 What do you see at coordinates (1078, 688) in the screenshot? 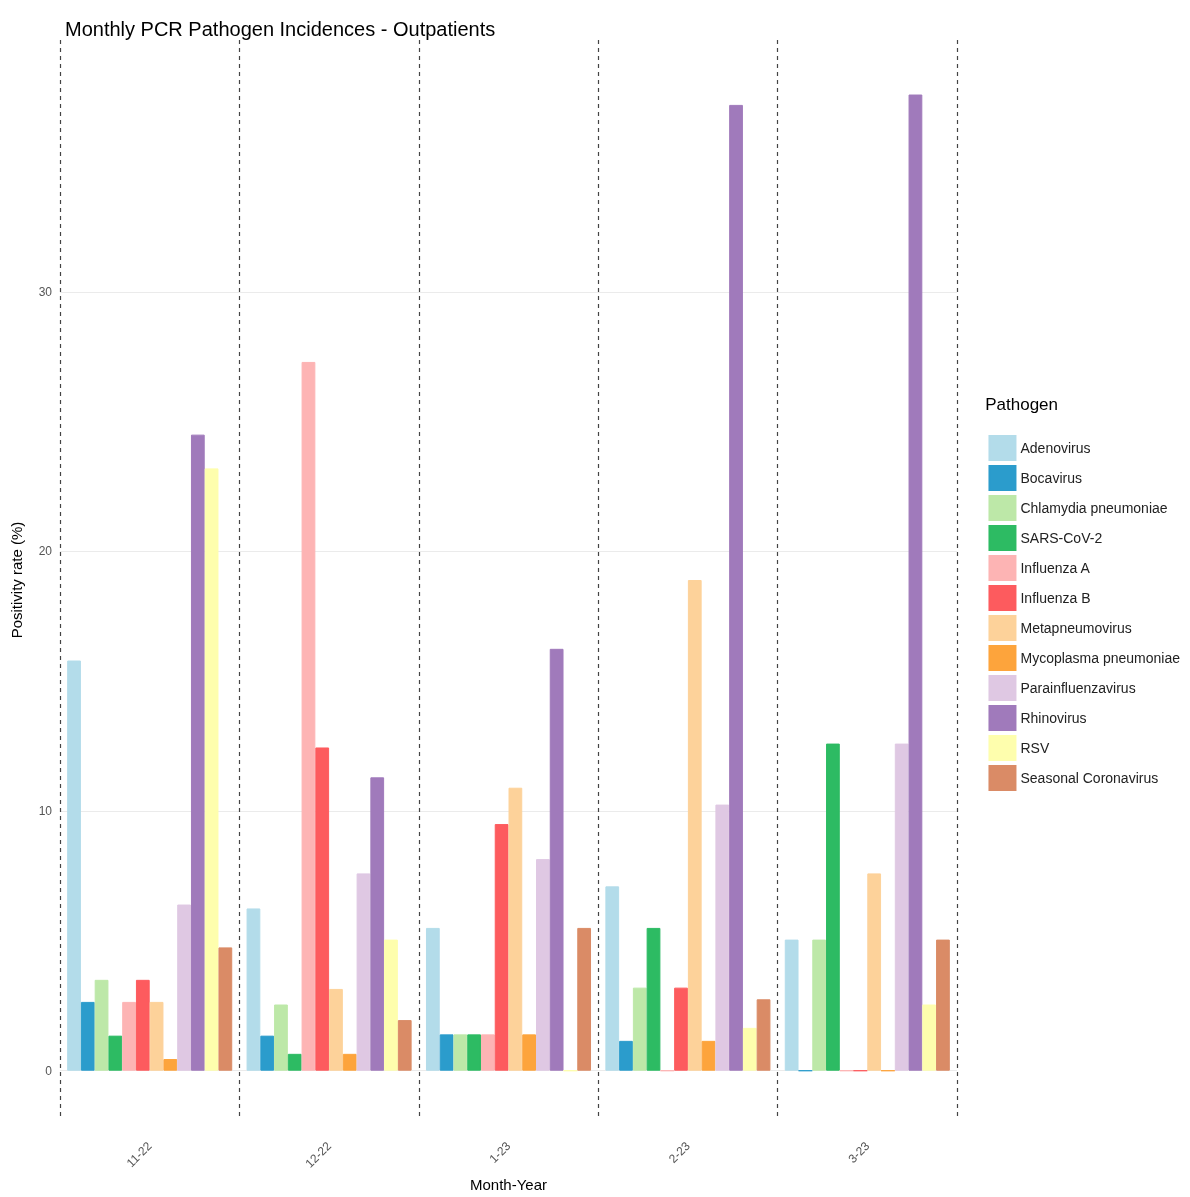
I see `legend-label: Parainfluenzavirus` at bounding box center [1078, 688].